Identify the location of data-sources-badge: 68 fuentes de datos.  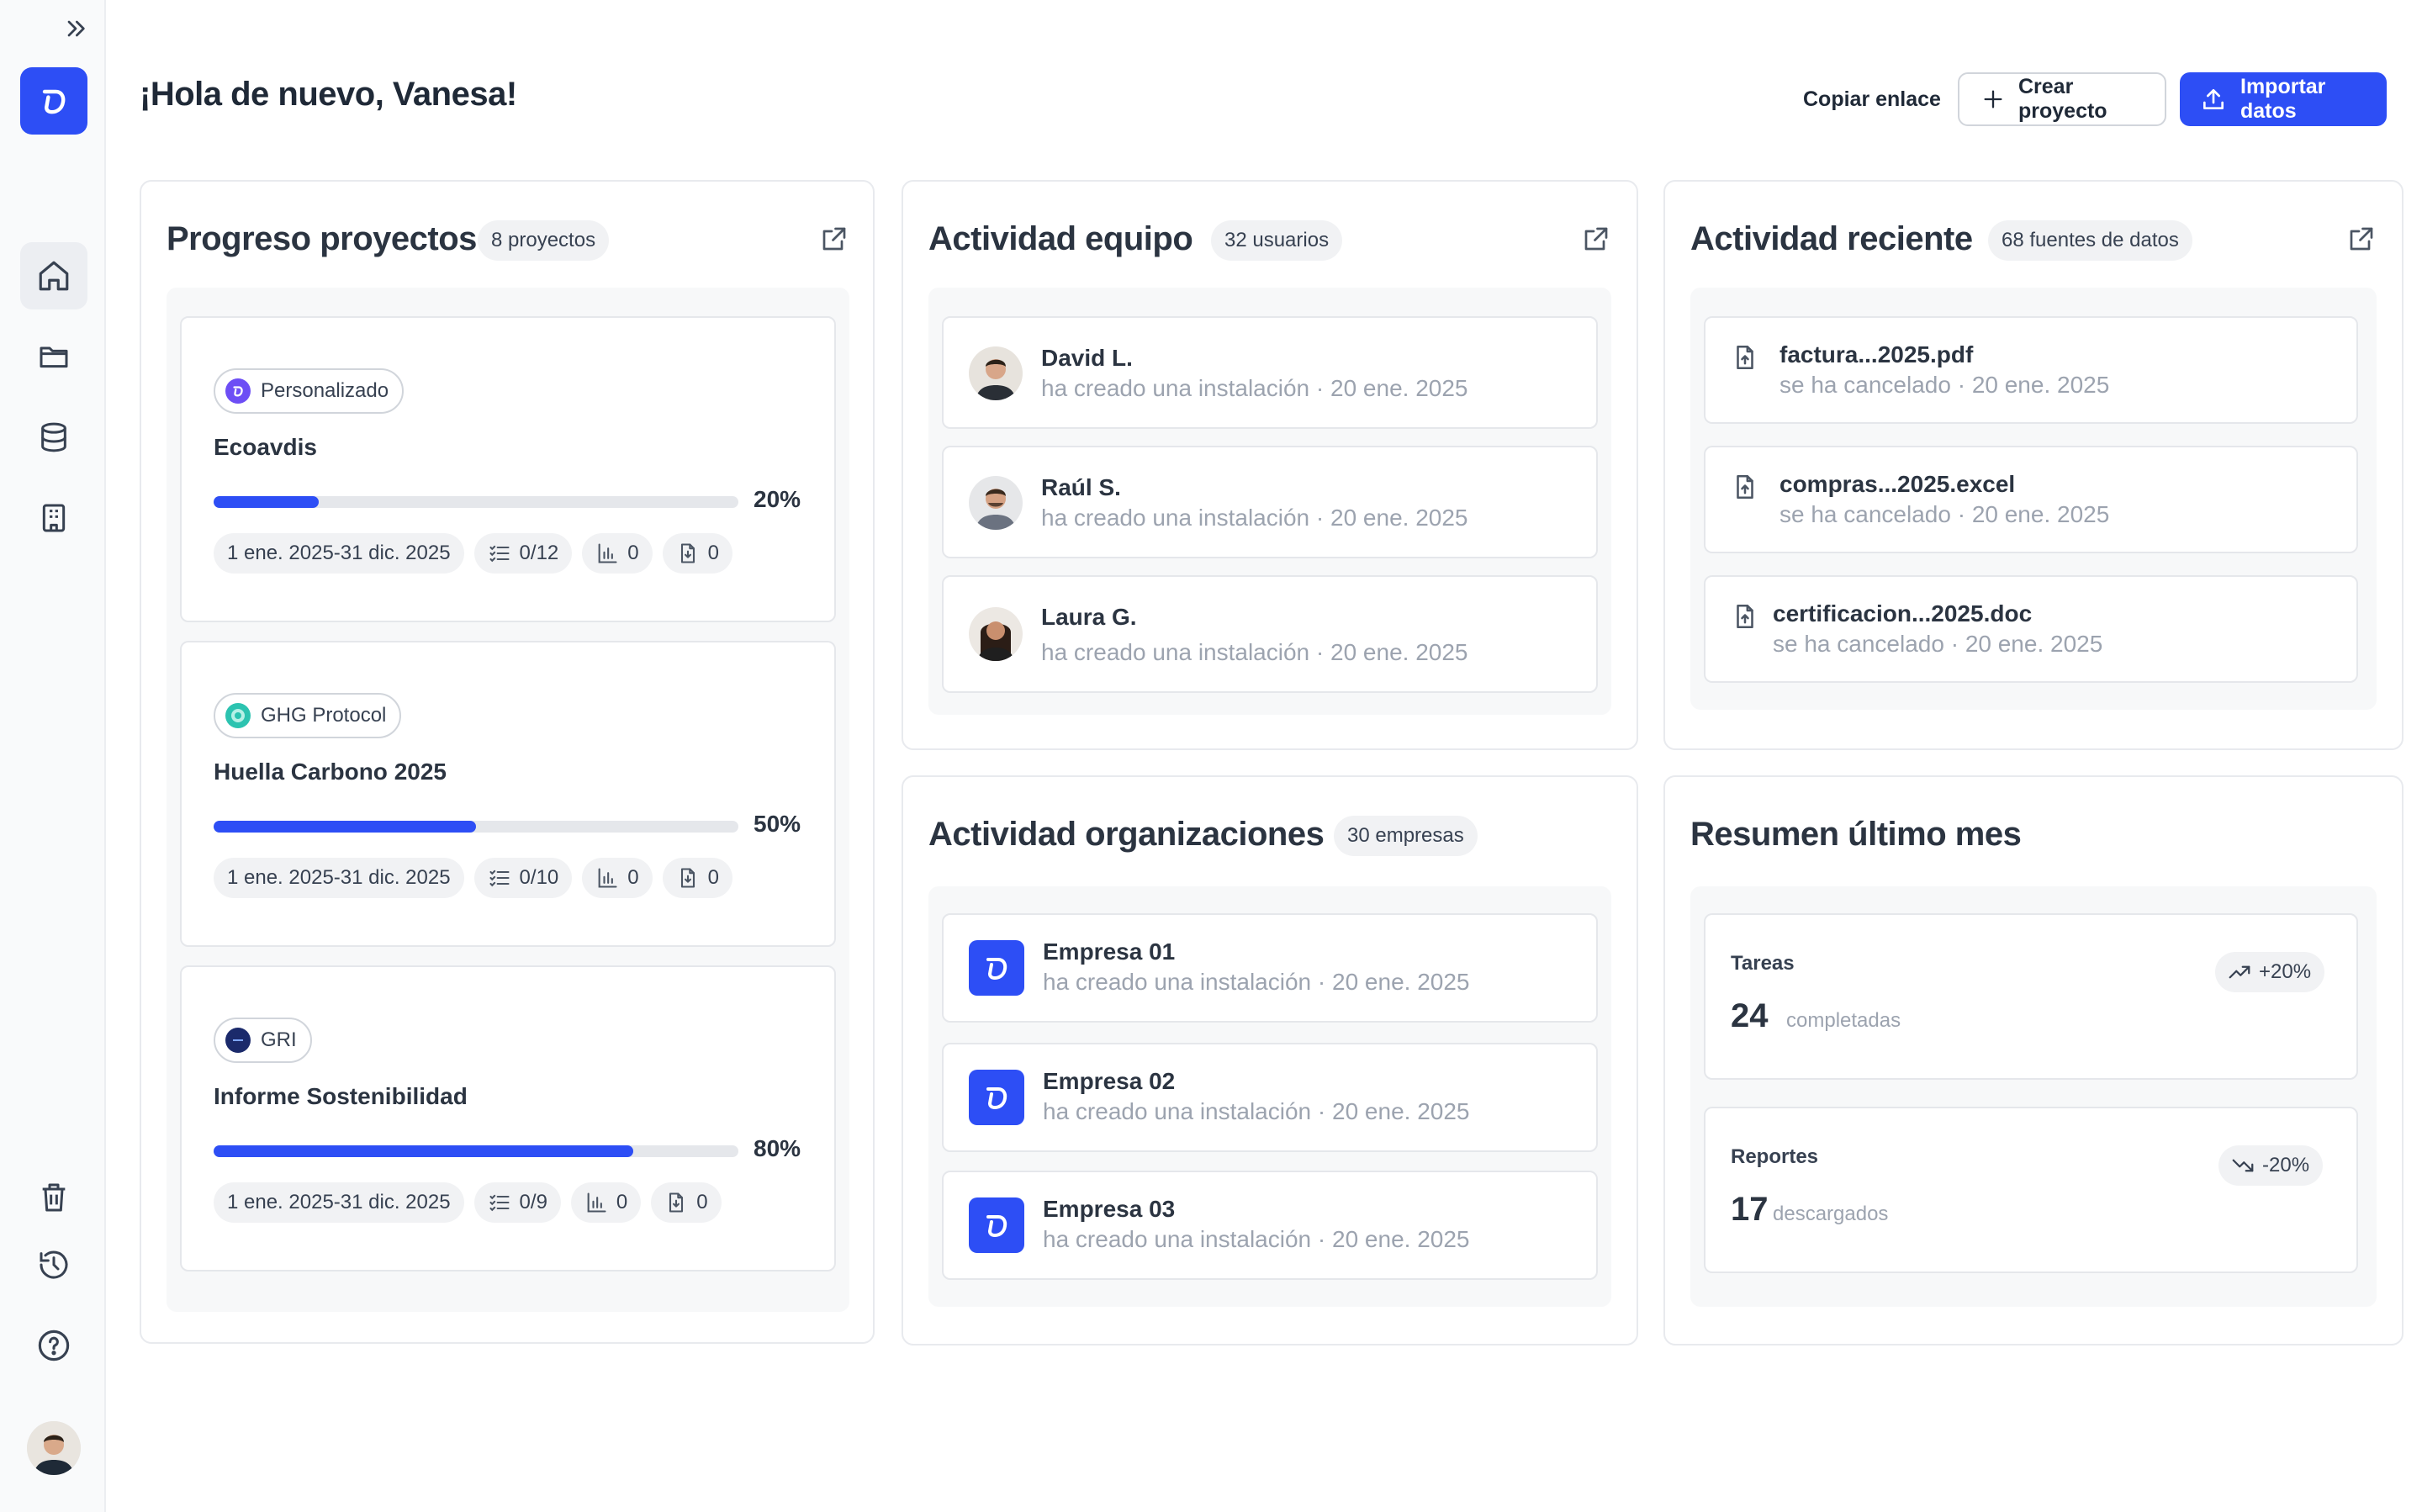
(2090, 240).